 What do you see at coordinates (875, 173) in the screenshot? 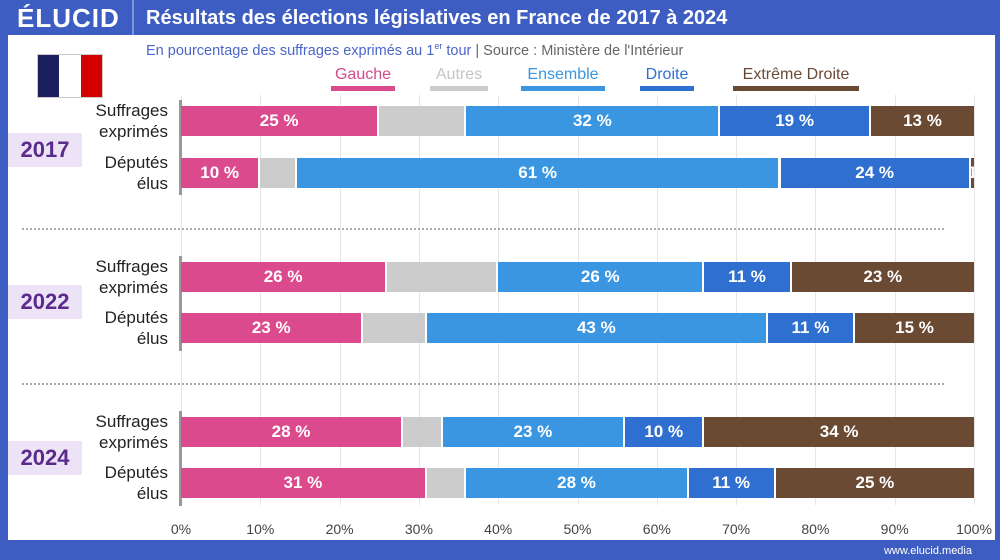
I see `bar-segment: 24 %` at bounding box center [875, 173].